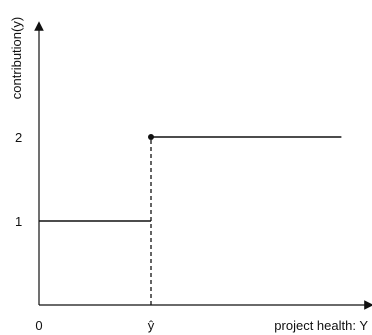 Image resolution: width=372 pixels, height=335 pixels. Describe the element at coordinates (151, 325) in the screenshot. I see `x-tick-label-2: ŷ` at that location.